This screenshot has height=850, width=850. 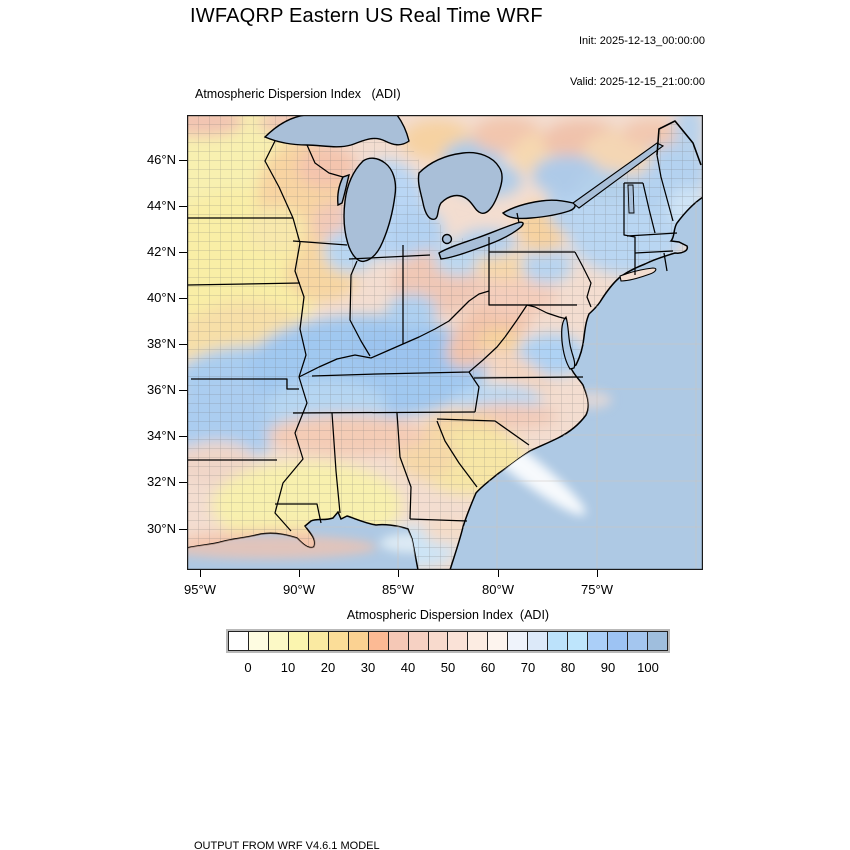 I want to click on lake-st-clair, so click(x=447, y=239).